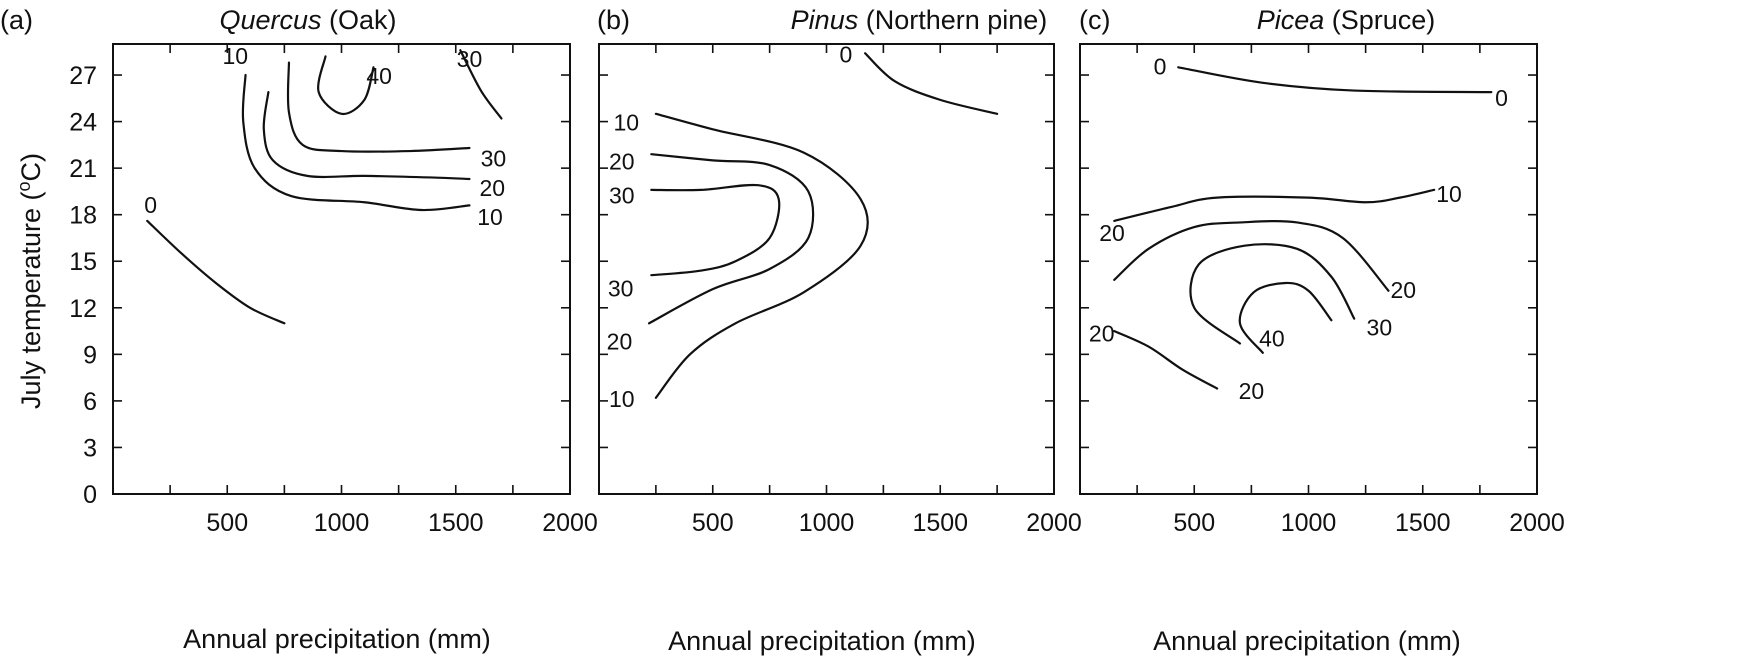  Describe the element at coordinates (337, 639) in the screenshot. I see `panel-a-x-label: Annual precipitation (mm)` at that location.